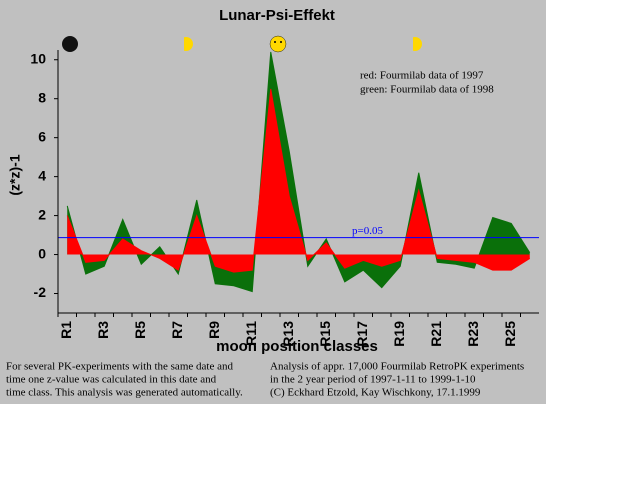 The image size is (640, 480). I want to click on x-tick-label: R1, so click(66, 330).